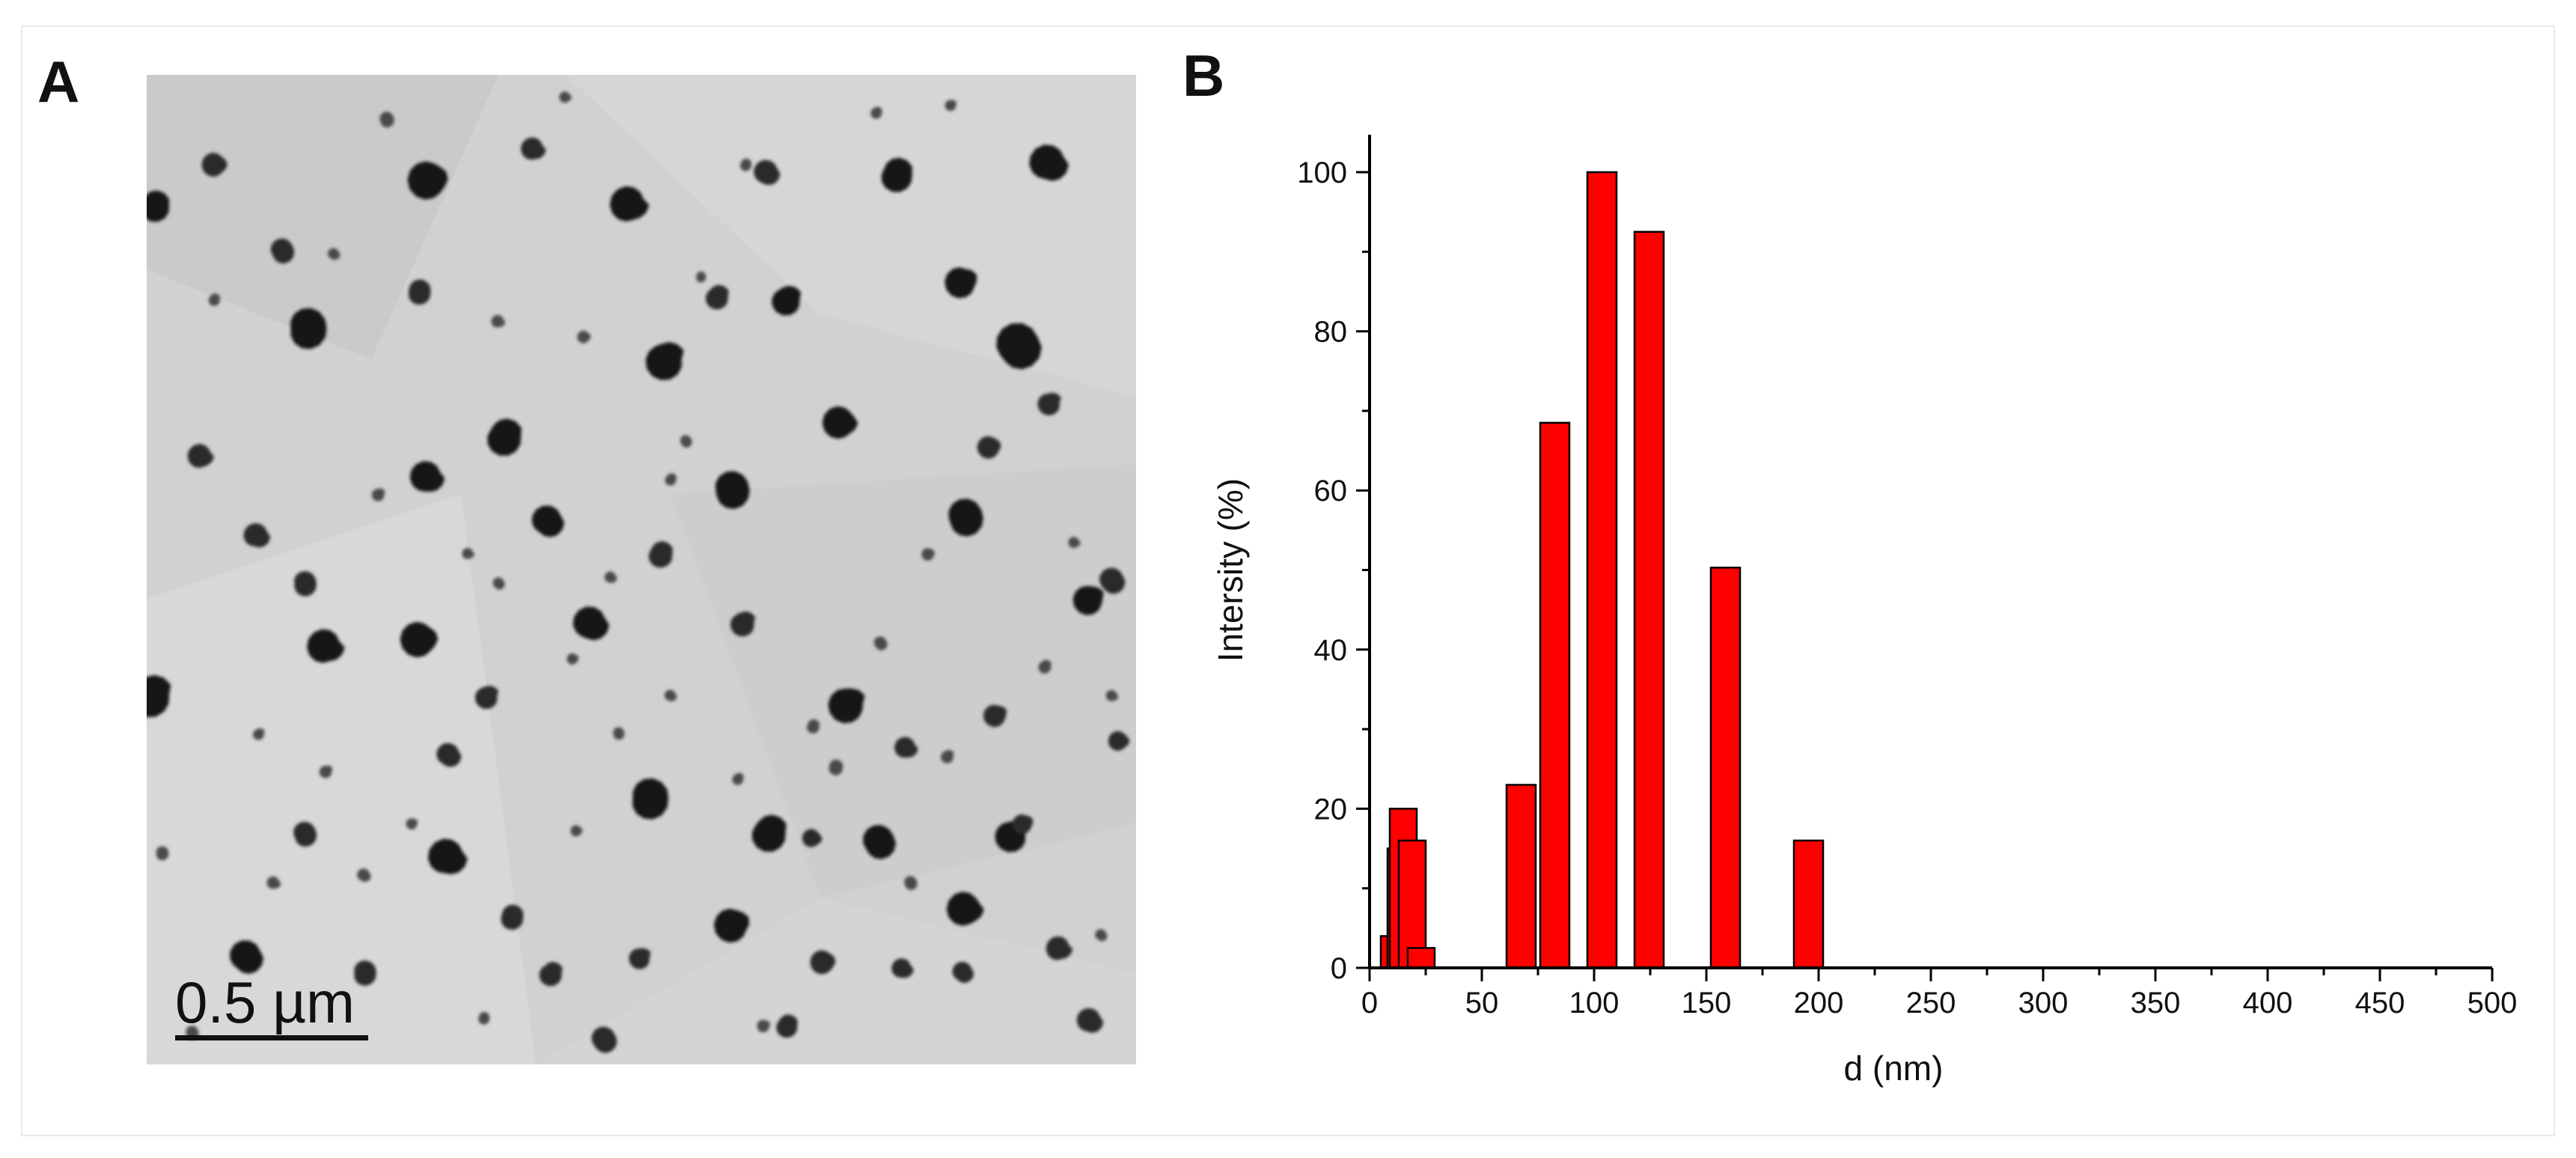 Image resolution: width=2576 pixels, height=1158 pixels. I want to click on bars-layer, so click(1602, 570).